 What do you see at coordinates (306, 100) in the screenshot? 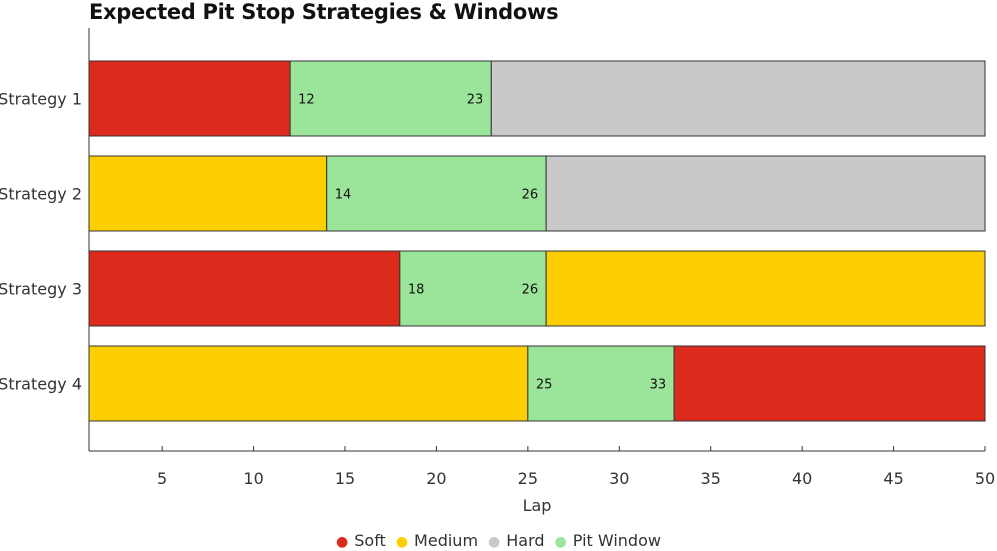
I see `window-start-label: 12` at bounding box center [306, 100].